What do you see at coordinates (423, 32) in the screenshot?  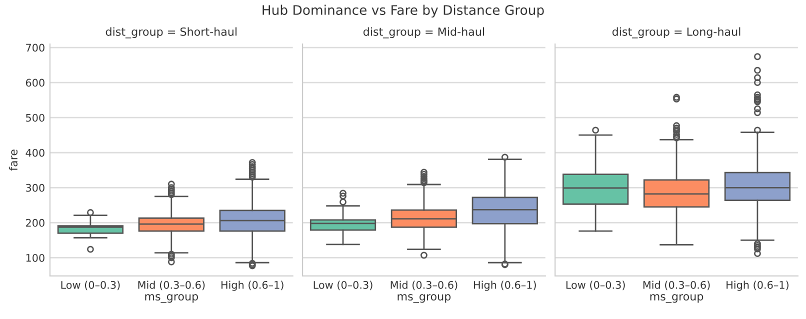 I see `chart-title: dist_group = Mid-haul` at bounding box center [423, 32].